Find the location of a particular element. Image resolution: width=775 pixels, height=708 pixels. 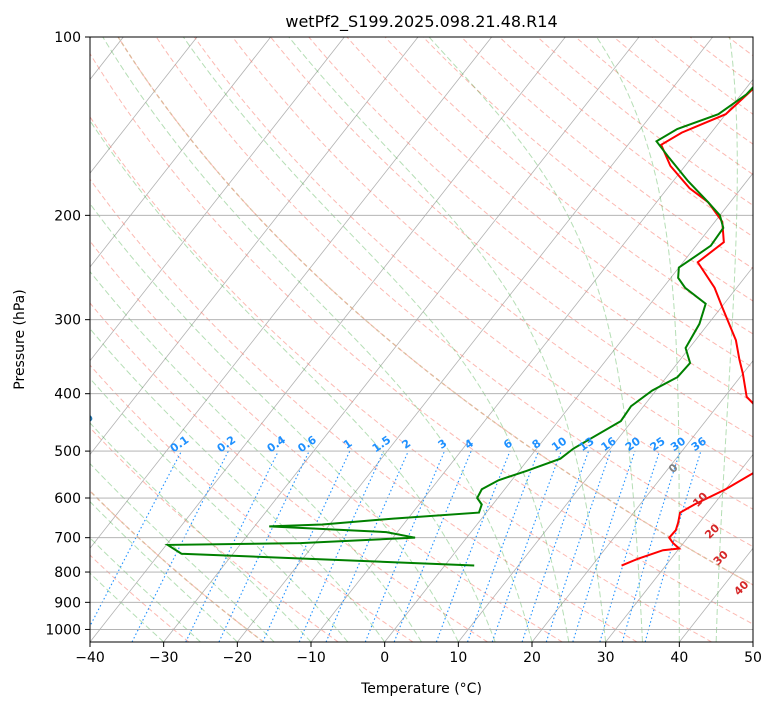

temperature-line is located at coordinates (687, 327).